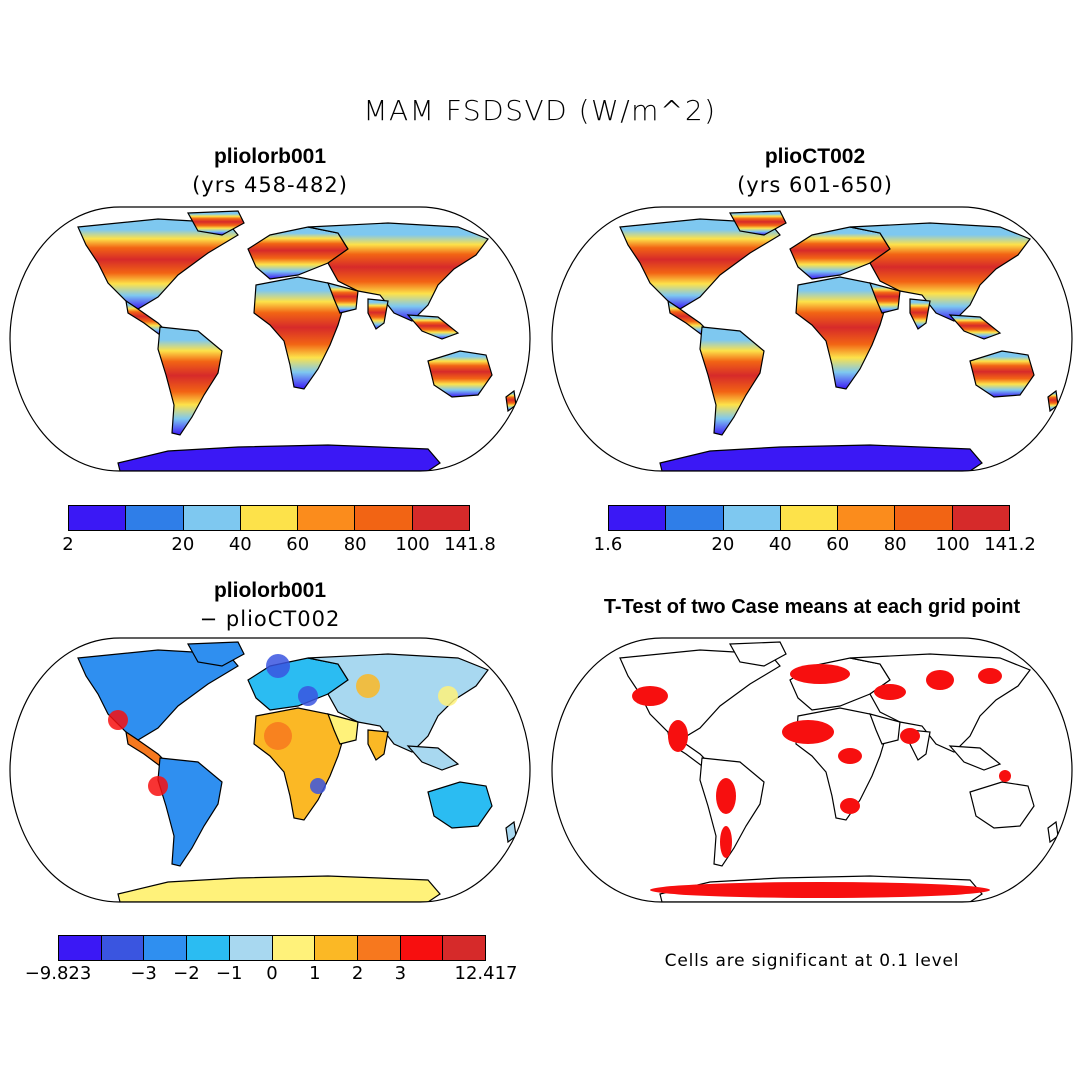  Describe the element at coordinates (815, 156) in the screenshot. I see `panel-title-top-right: plioCT002` at that location.